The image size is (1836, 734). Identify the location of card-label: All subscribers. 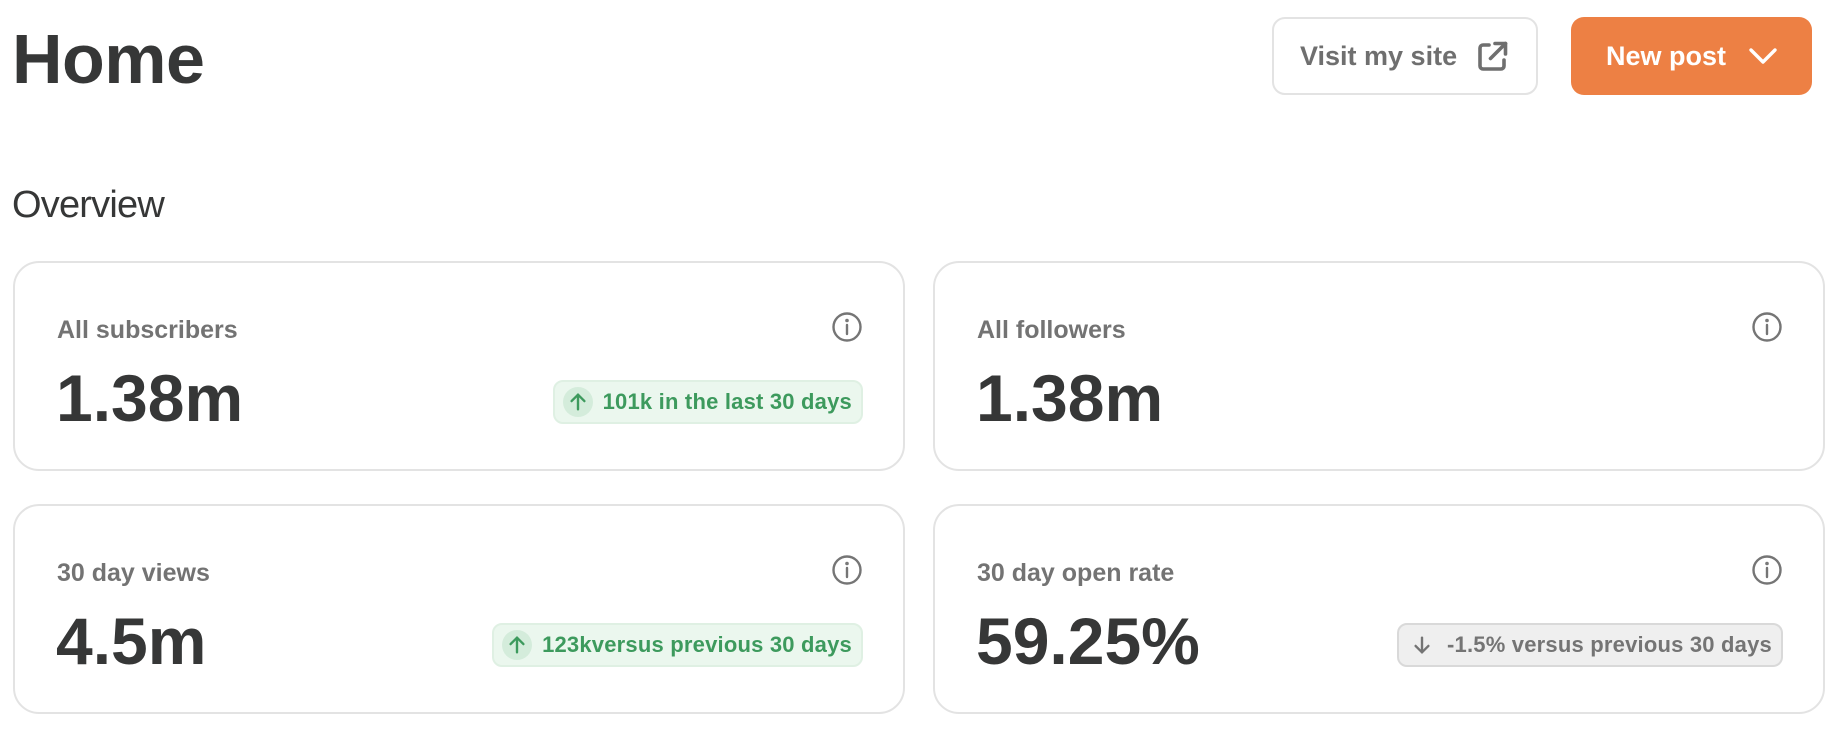
(147, 330).